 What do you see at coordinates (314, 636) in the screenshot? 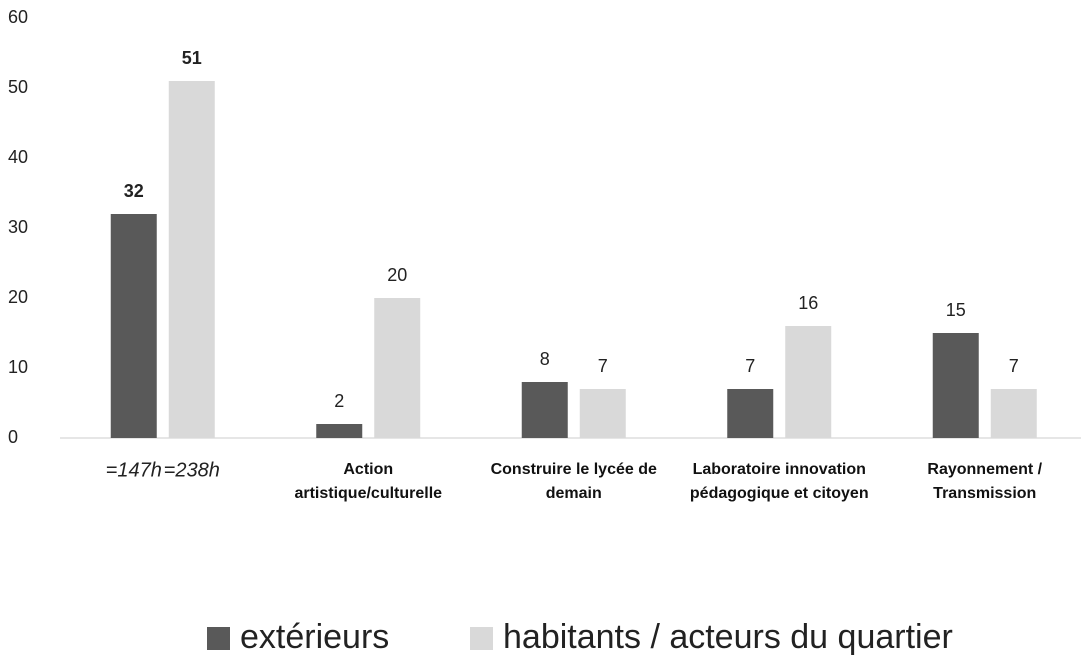
I see `legend-label: extérieurs` at bounding box center [314, 636].